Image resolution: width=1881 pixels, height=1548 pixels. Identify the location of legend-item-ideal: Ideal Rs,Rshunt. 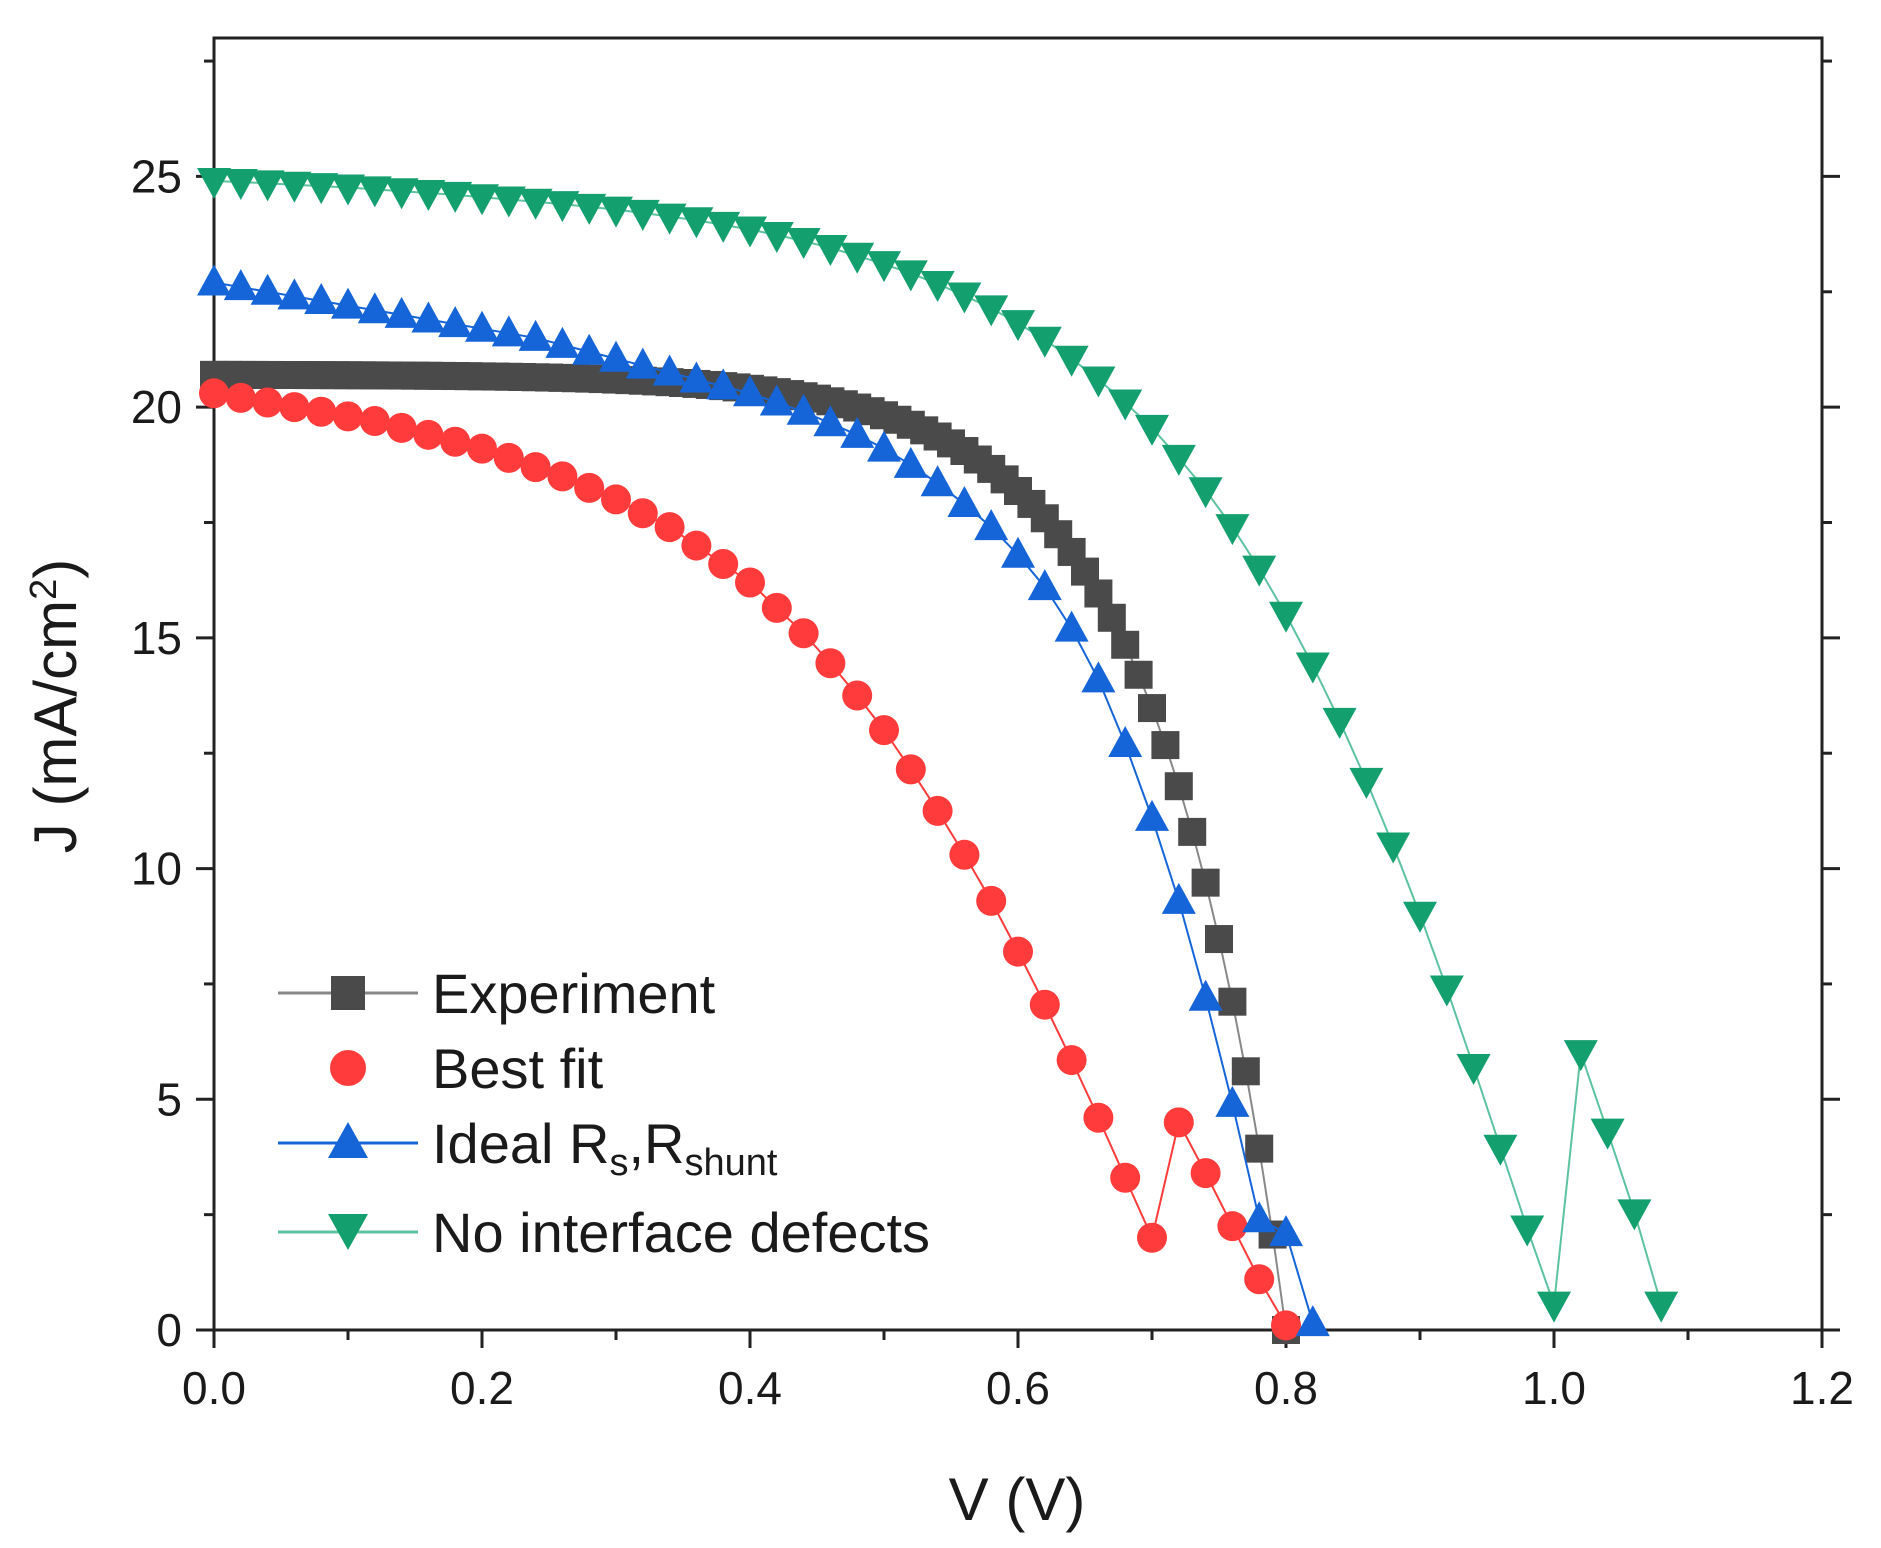
(528, 1148).